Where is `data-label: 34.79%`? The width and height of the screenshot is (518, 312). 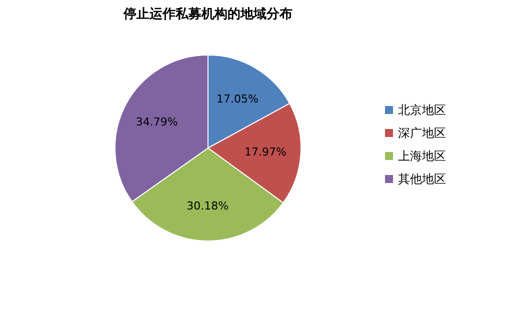 data-label: 34.79% is located at coordinates (157, 121).